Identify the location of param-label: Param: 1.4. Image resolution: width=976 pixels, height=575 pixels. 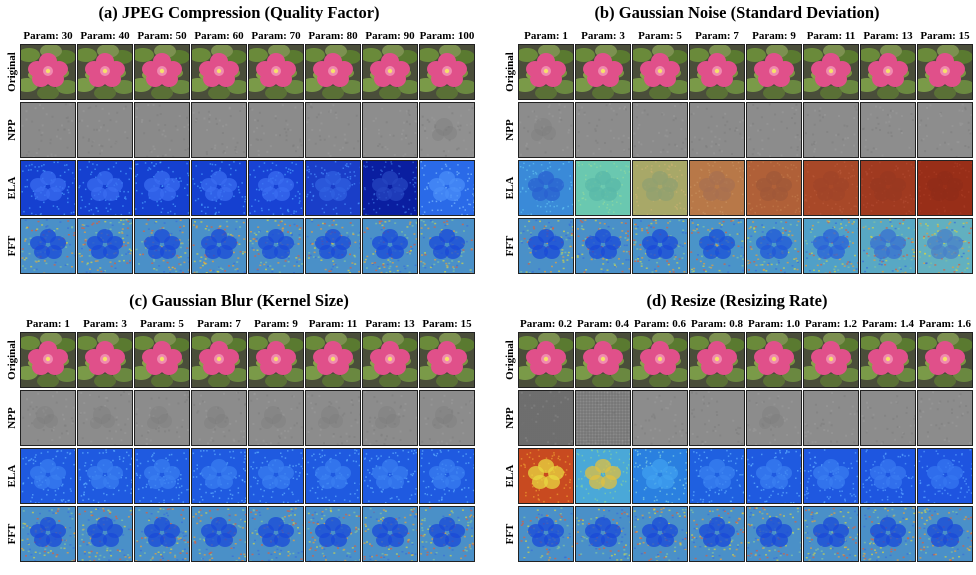
(888, 324).